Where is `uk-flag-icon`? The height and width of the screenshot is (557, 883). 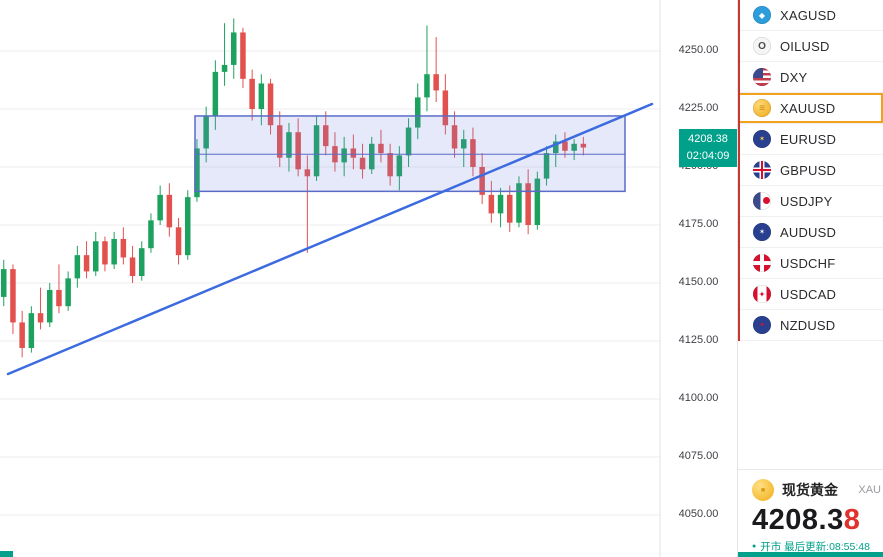
uk-flag-icon is located at coordinates (762, 170).